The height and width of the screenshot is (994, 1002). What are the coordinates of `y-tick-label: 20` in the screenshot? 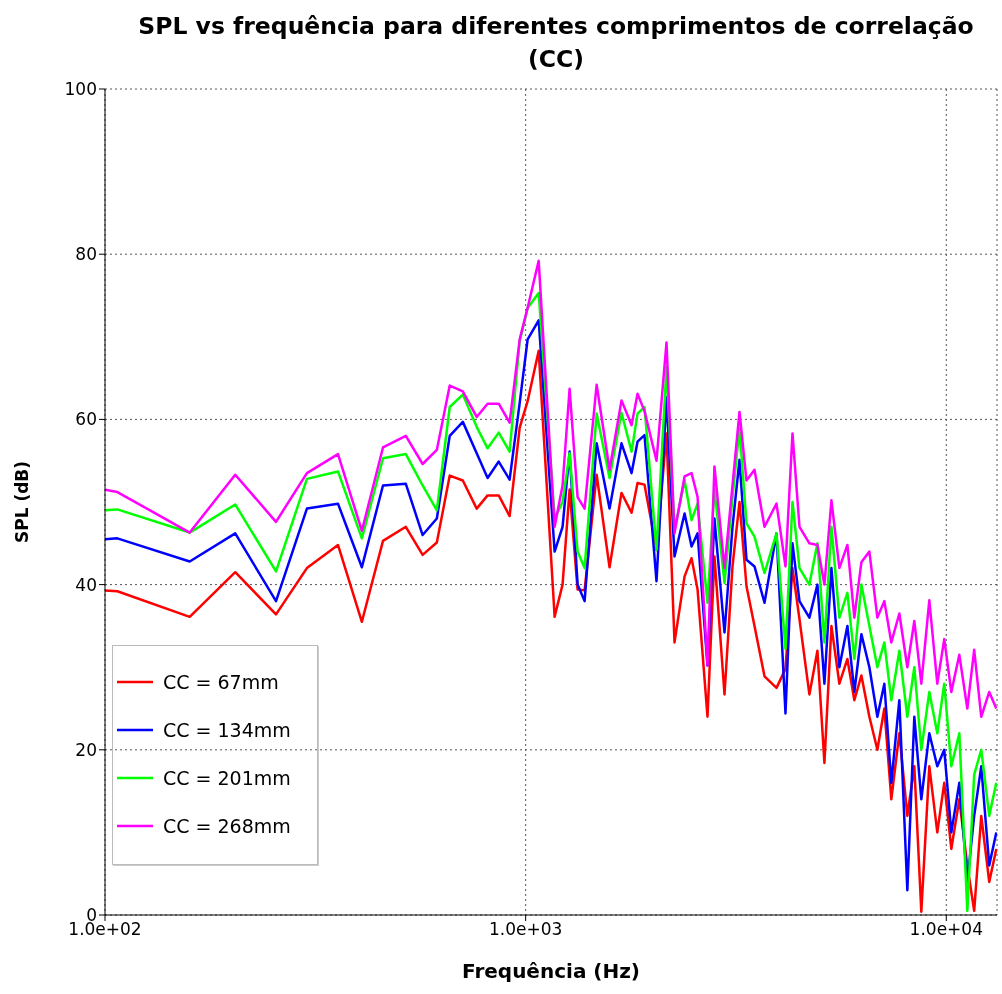 It's located at (86, 749).